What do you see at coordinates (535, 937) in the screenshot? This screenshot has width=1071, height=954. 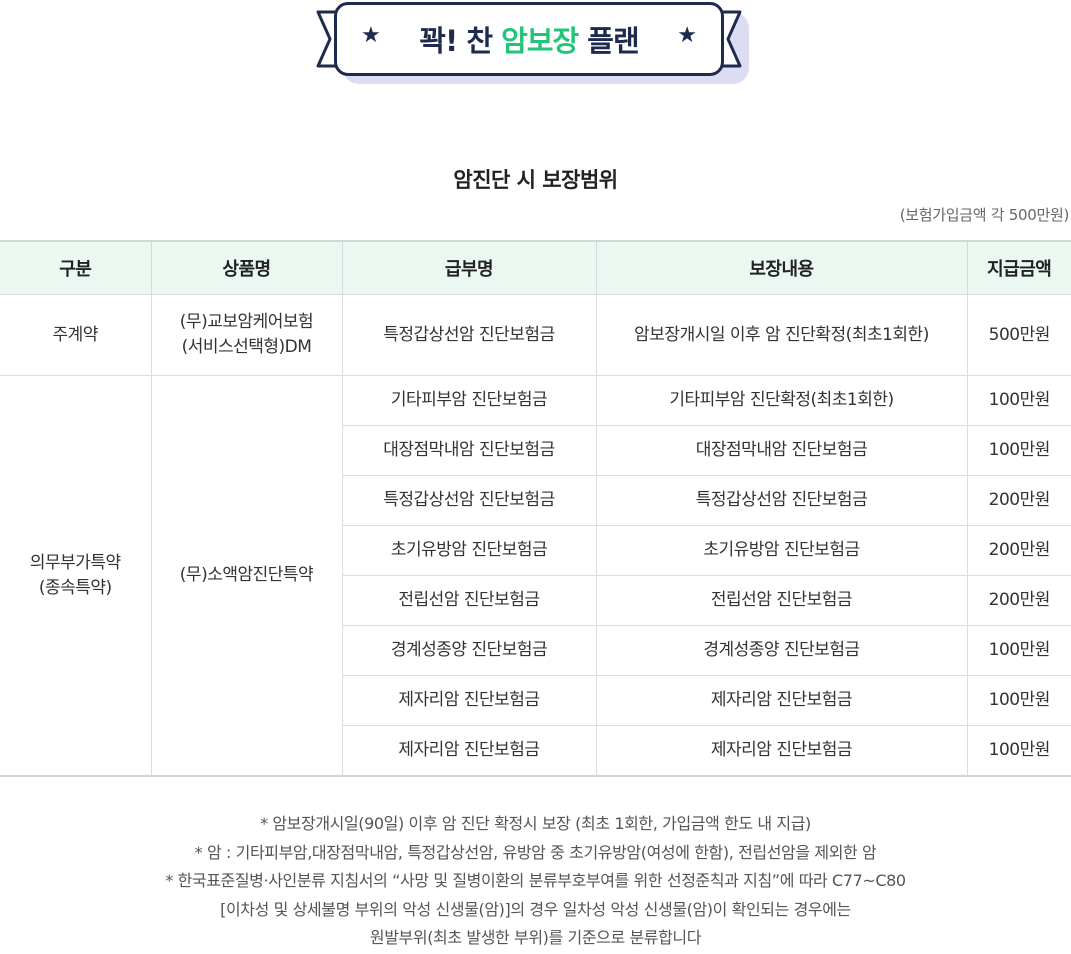 I see `footnote-line: 원발부위(최초 발생한 부위)를 기준으로 분류합니다` at bounding box center [535, 937].